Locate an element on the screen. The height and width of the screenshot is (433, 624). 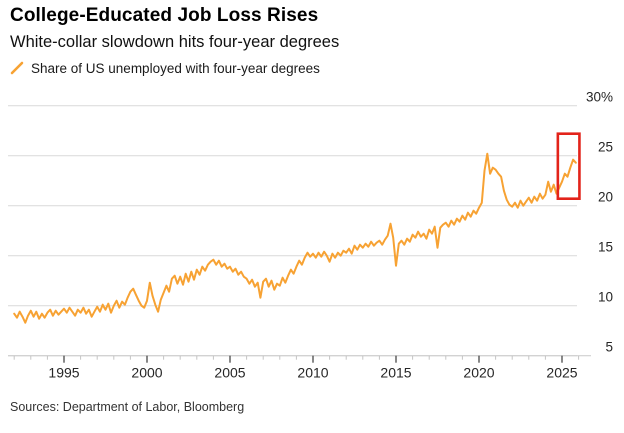
x-tick-label: 2025 is located at coordinates (561, 373).